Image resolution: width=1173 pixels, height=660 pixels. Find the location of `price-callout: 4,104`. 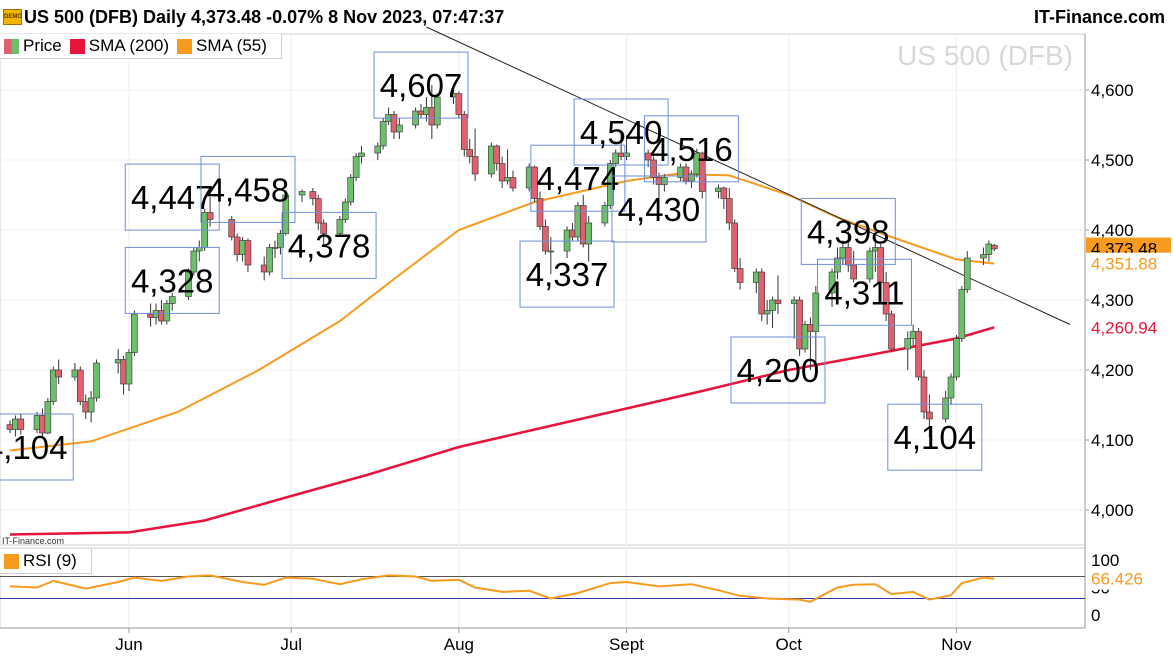

price-callout: 4,104 is located at coordinates (935, 437).